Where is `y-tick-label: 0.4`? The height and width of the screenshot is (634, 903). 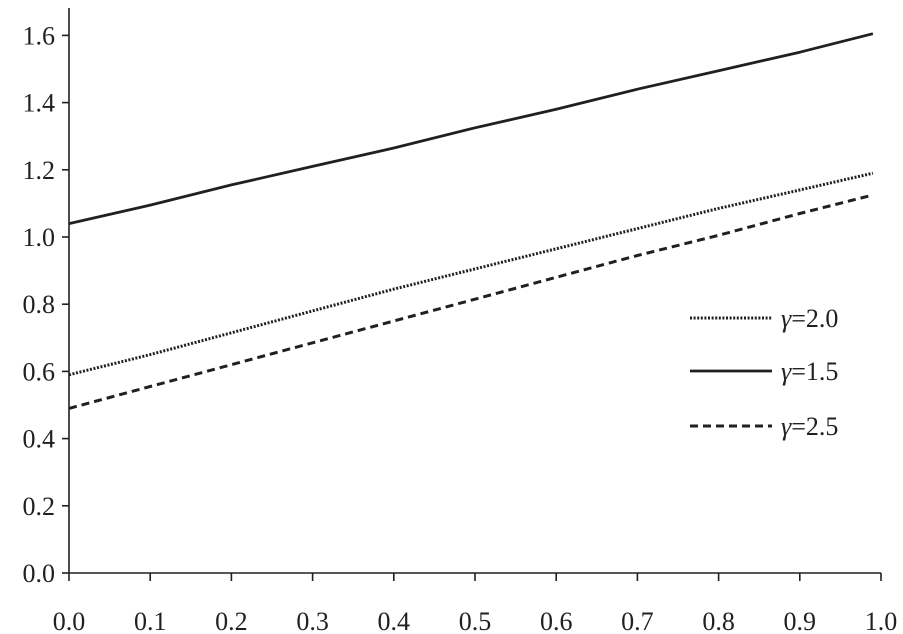 y-tick-label: 0.4 is located at coordinates (39, 439).